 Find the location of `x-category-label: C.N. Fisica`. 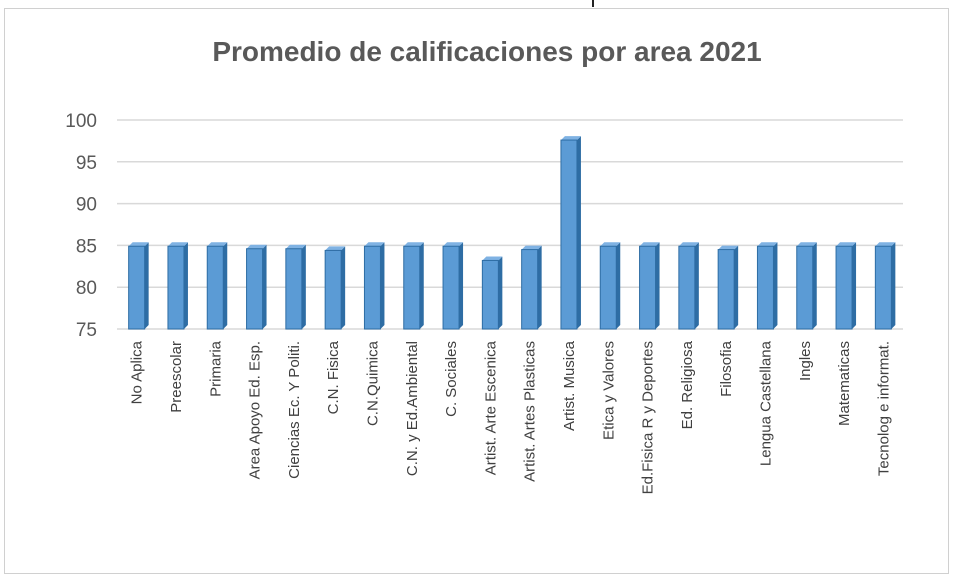

x-category-label: C.N. Fisica is located at coordinates (333, 377).